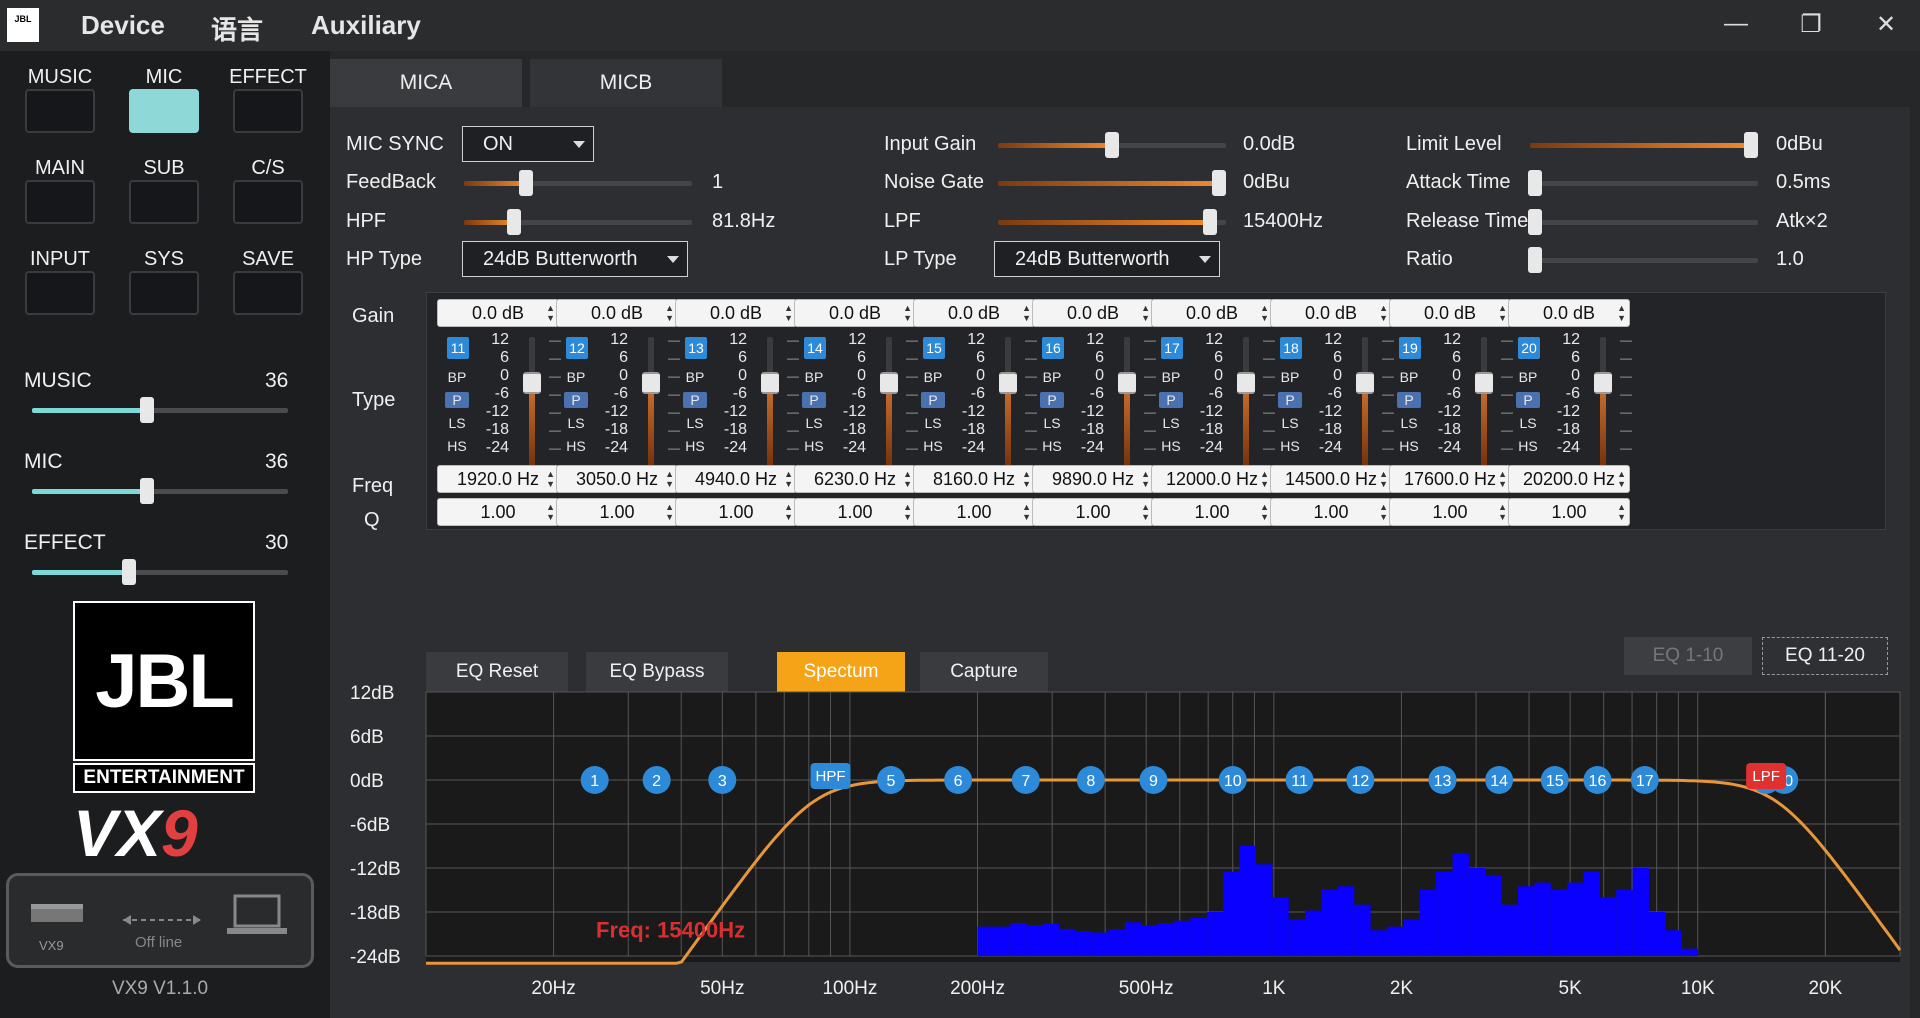 The height and width of the screenshot is (1018, 1920). Describe the element at coordinates (657, 672) in the screenshot. I see `eq-bypass-button: EQ Bypass` at that location.